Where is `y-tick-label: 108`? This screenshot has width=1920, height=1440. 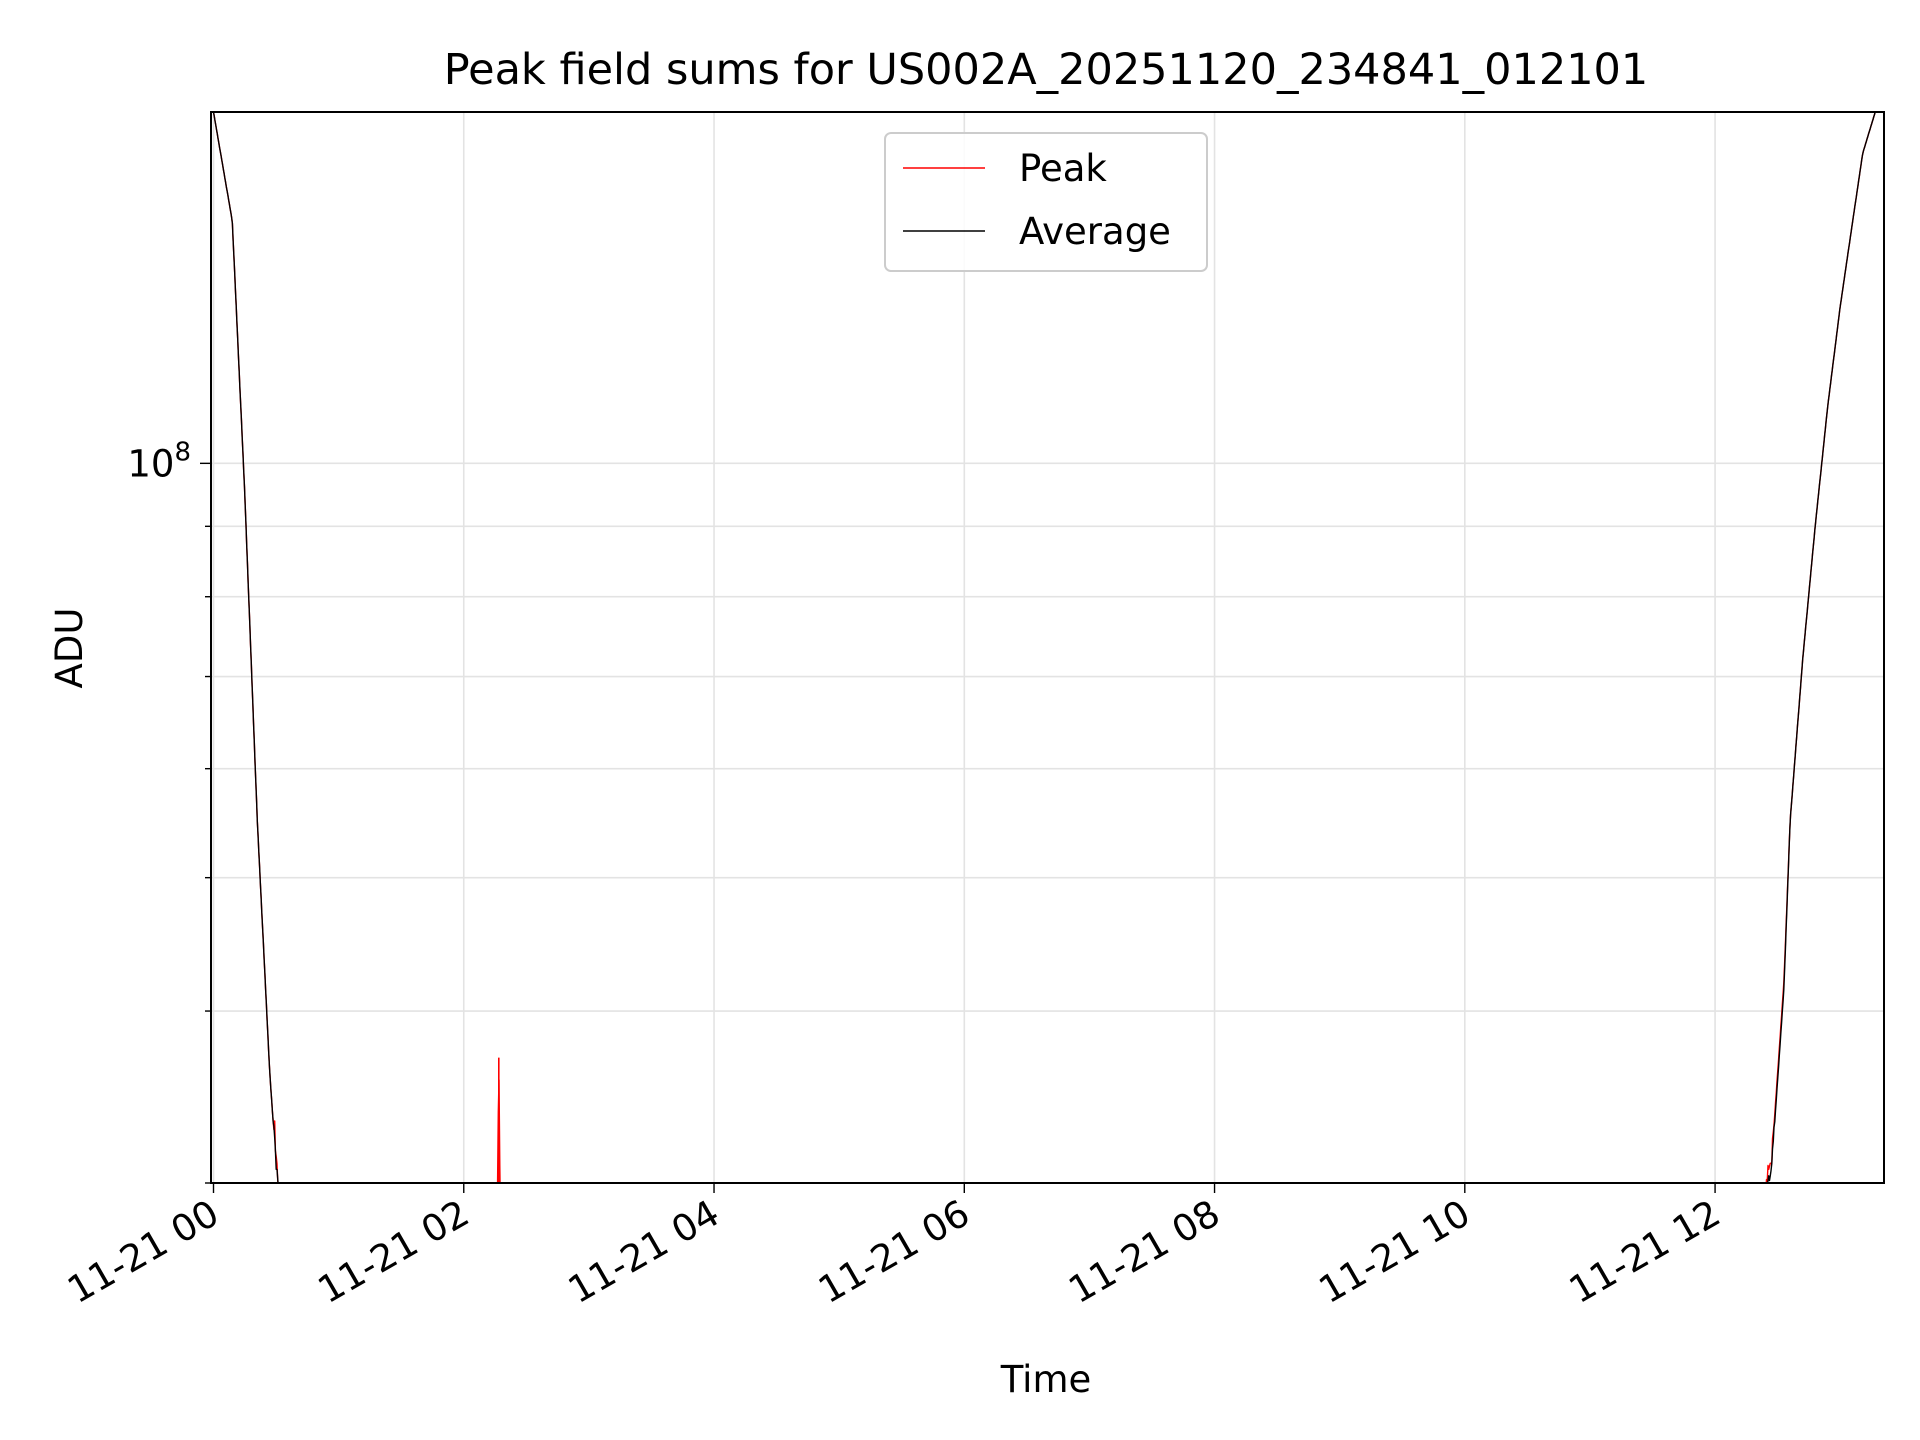 y-tick-label: 108 is located at coordinates (159, 461).